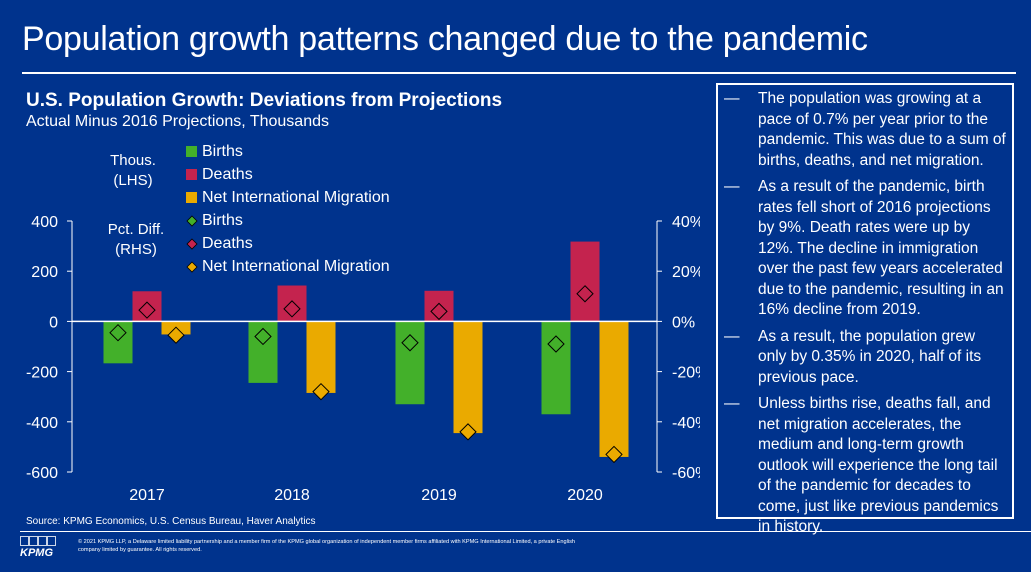 Image resolution: width=1031 pixels, height=572 pixels. I want to click on right-axis-tick-label: 20%, so click(686, 272).